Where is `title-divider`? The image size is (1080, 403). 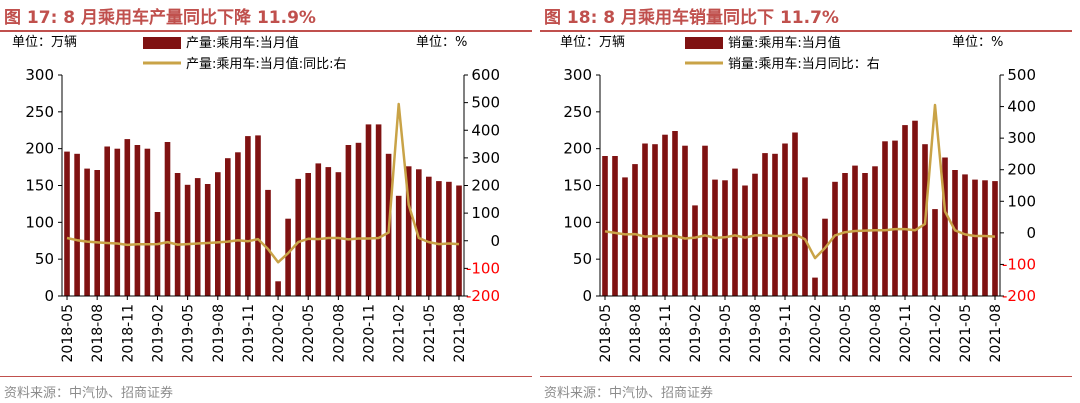 title-divider is located at coordinates (266, 31).